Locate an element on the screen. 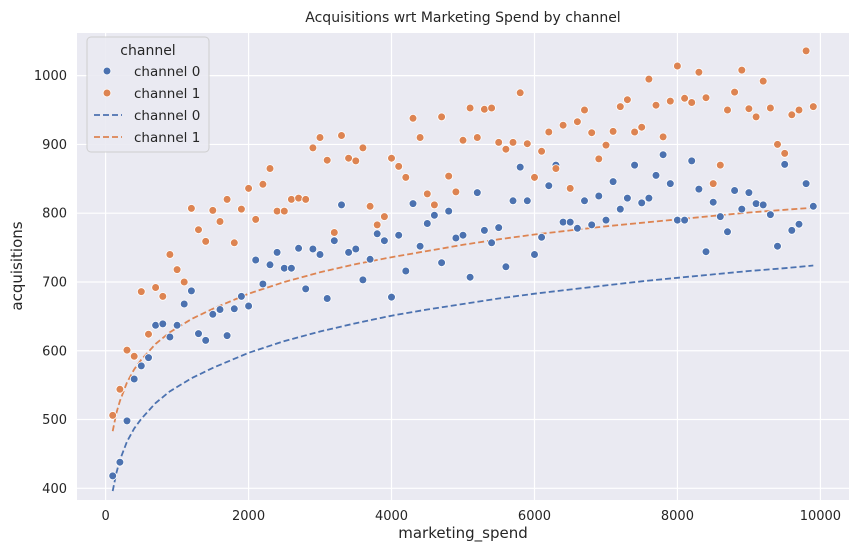 This screenshot has width=862, height=554. x-axis-label: marketing_spend is located at coordinates (463, 533).